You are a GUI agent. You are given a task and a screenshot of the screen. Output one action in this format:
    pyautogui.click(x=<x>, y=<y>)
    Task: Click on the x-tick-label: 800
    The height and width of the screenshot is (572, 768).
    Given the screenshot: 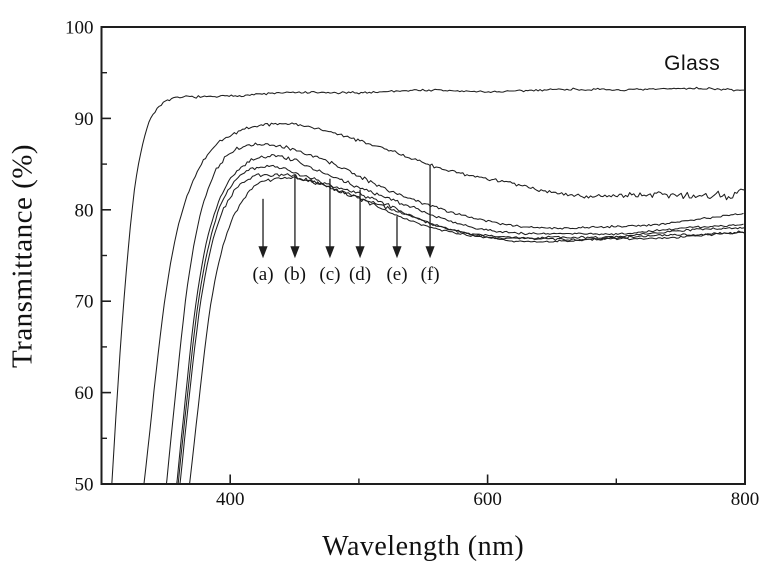 What is the action you would take?
    pyautogui.click(x=745, y=499)
    